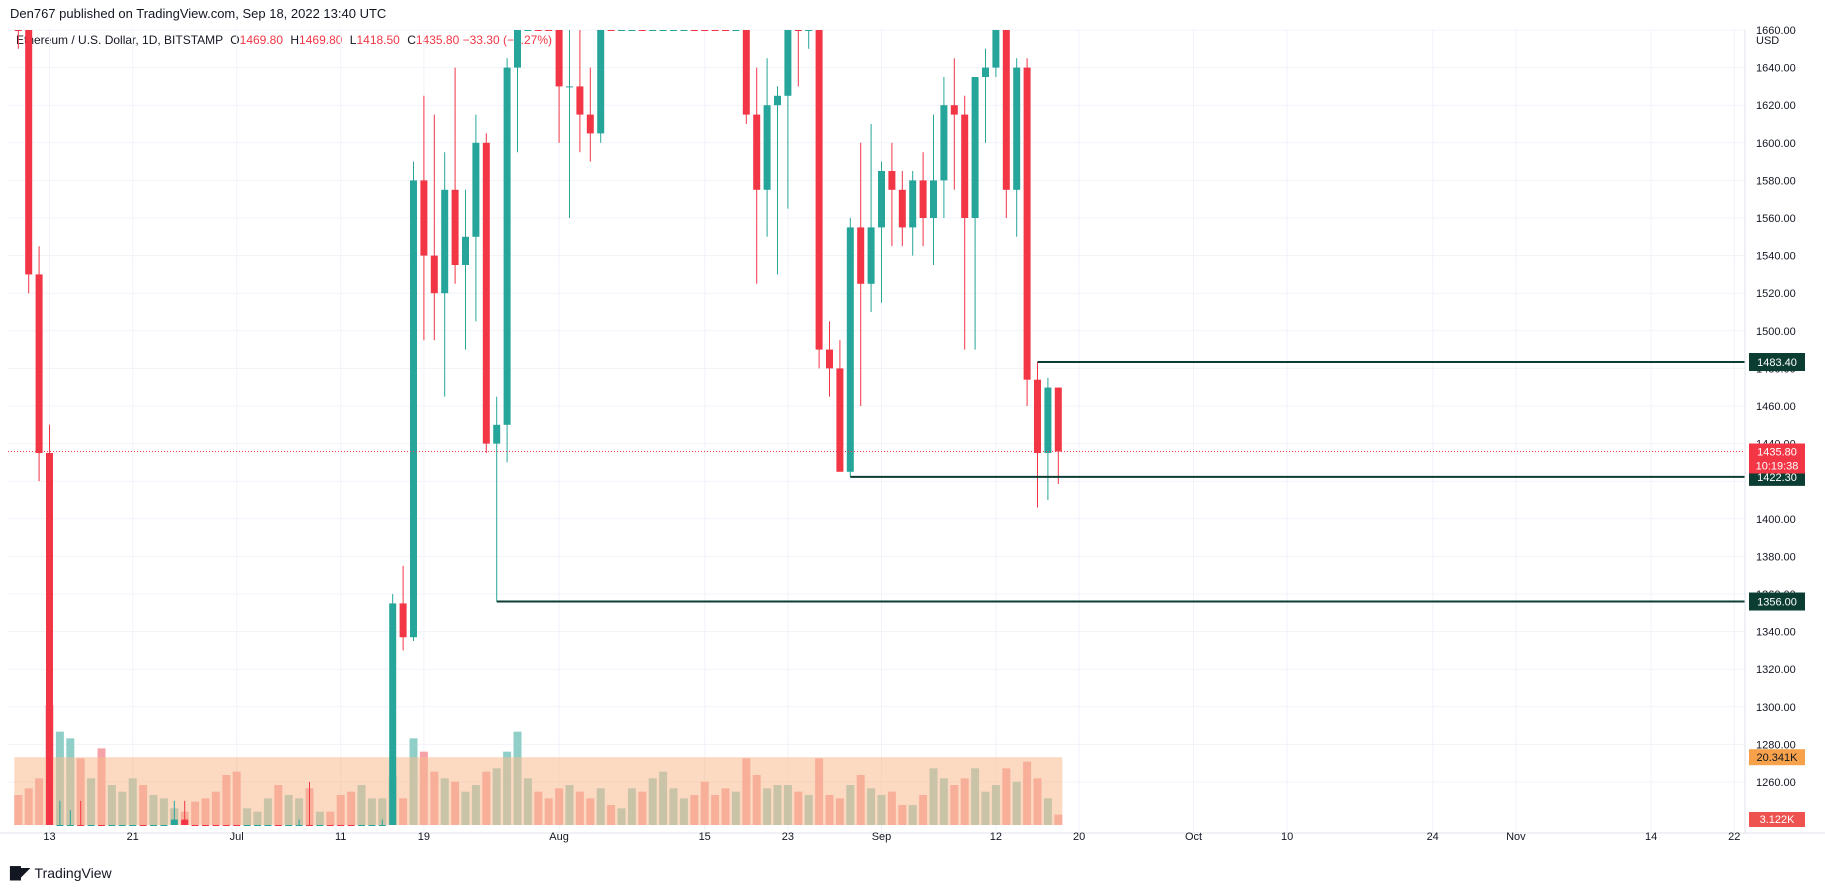  I want to click on y-tick-label: 1600.00, so click(1776, 144).